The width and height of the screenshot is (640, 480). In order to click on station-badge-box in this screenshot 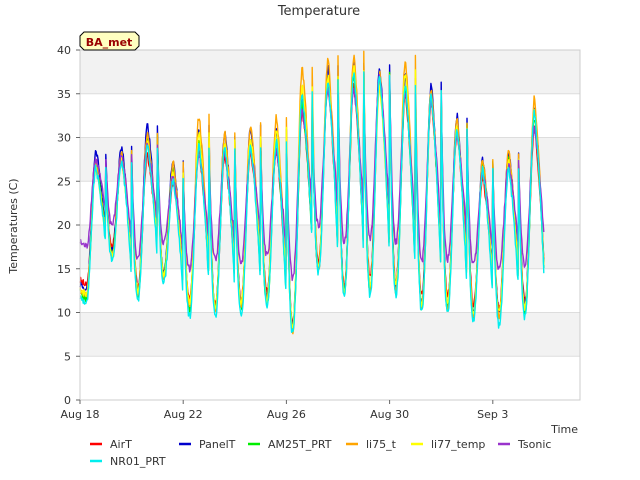, I will do `click(109, 41)`.